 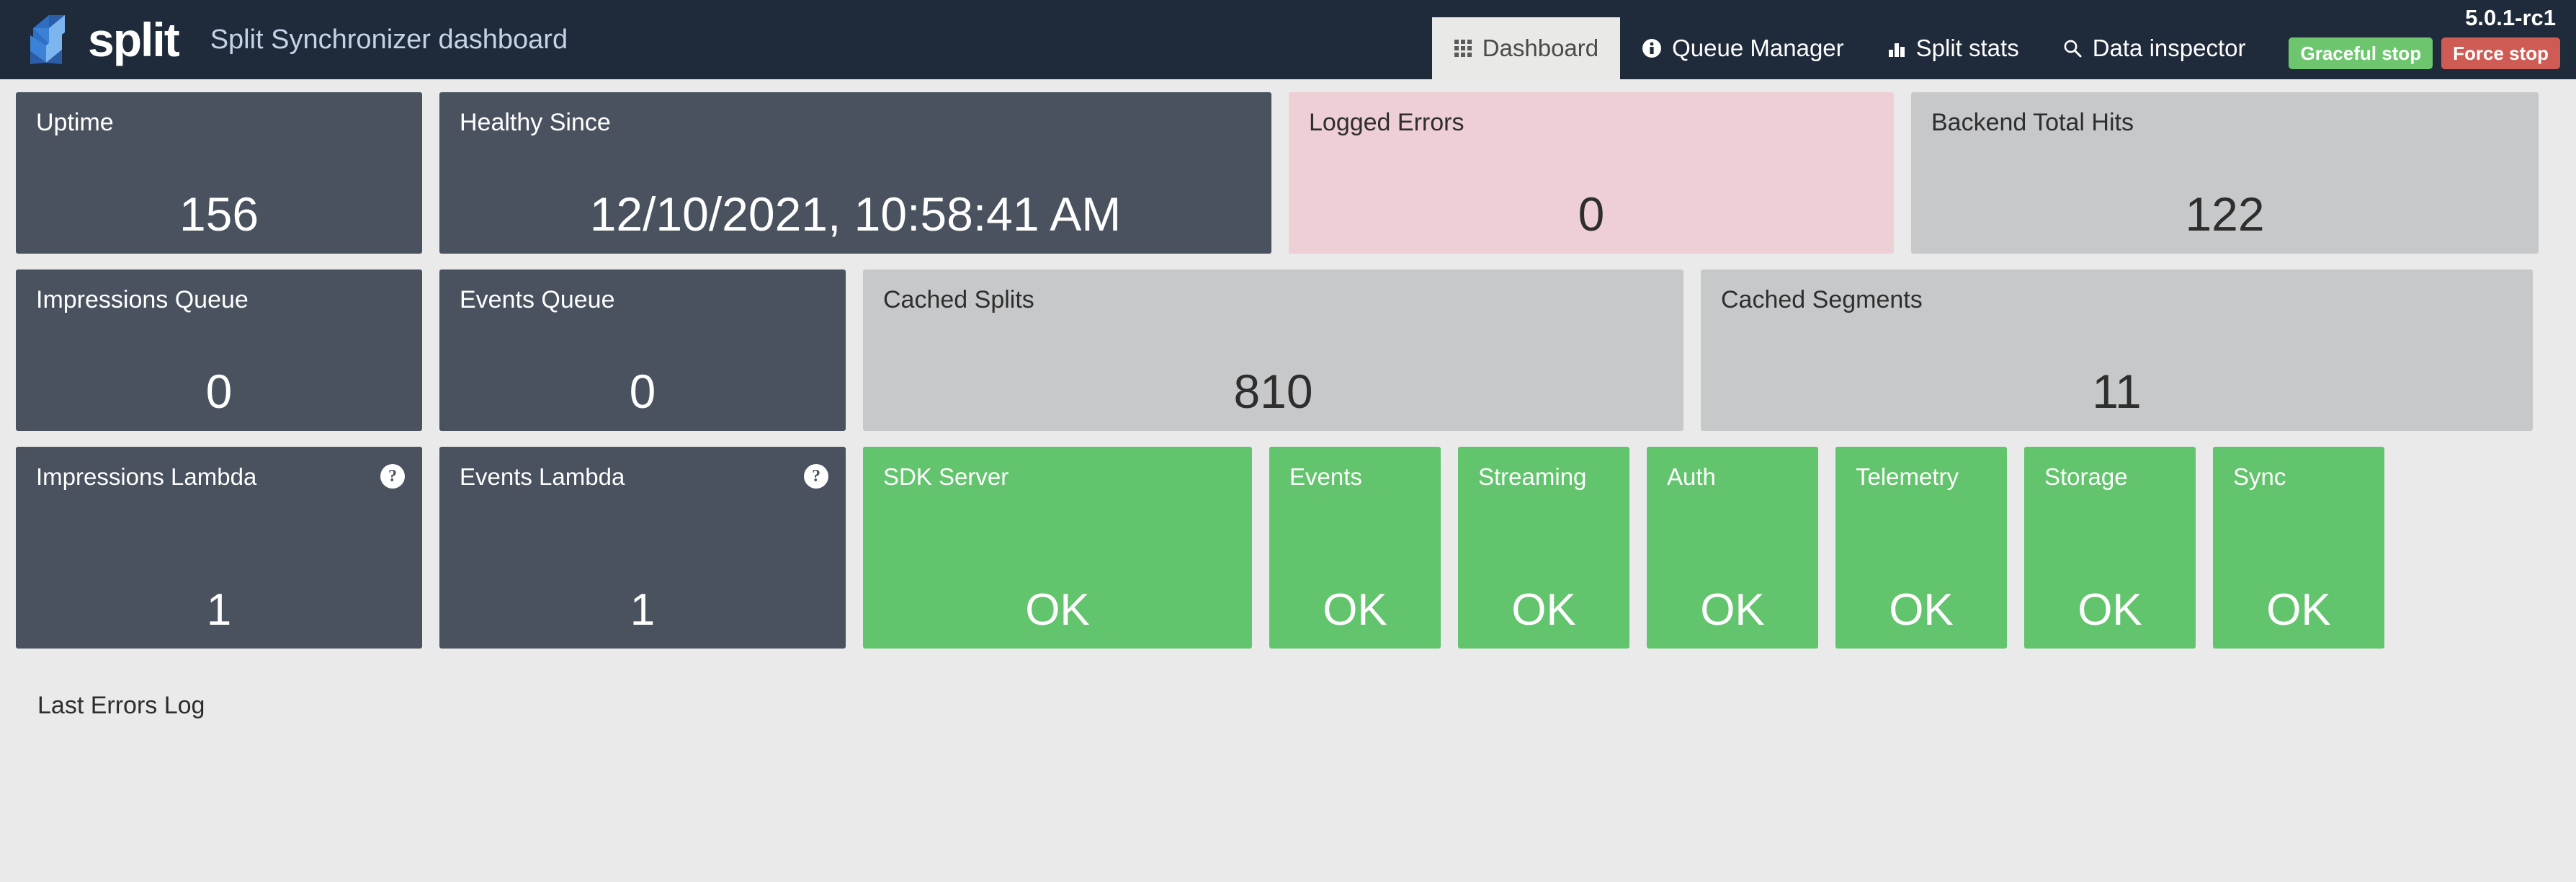 I want to click on force-stop-button: Force stop, so click(x=2500, y=53).